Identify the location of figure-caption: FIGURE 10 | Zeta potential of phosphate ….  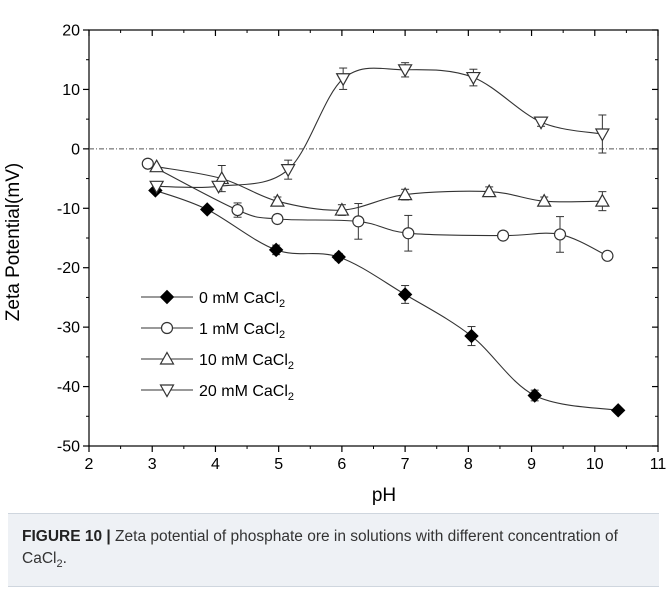
(333, 550).